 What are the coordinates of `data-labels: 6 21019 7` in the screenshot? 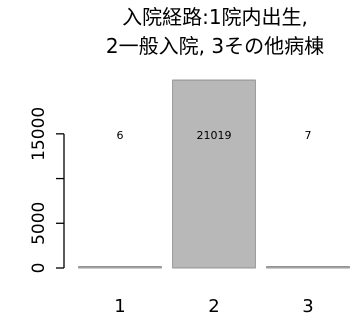 It's located at (214, 135).